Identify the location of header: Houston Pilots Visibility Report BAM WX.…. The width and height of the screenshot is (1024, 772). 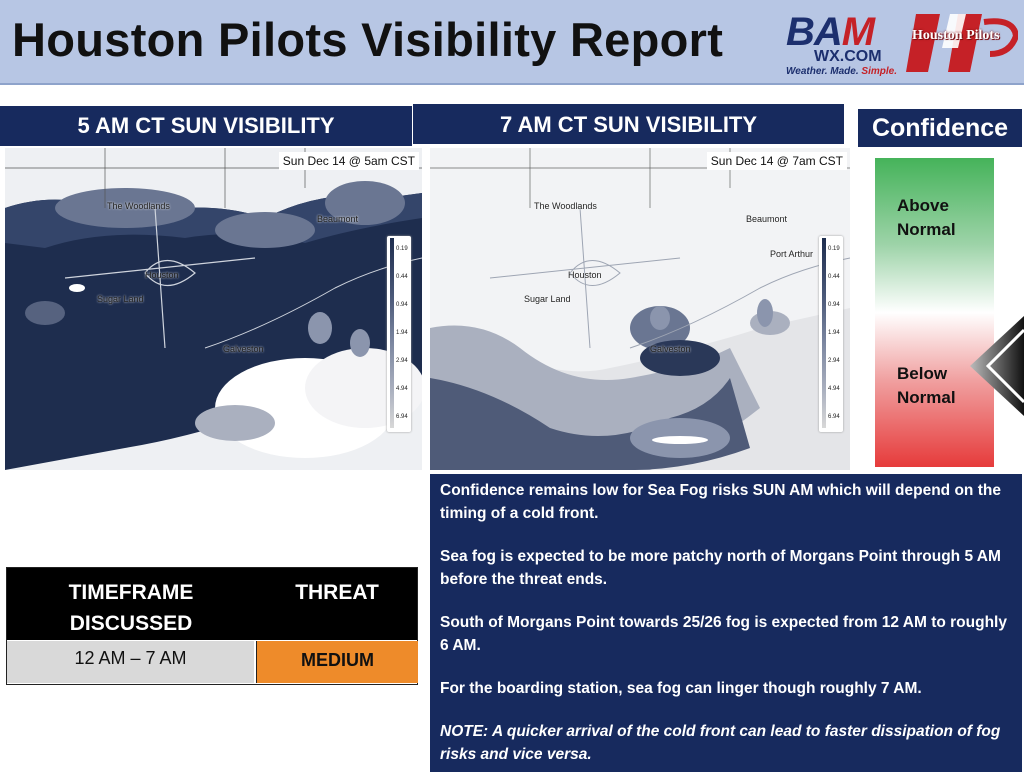
(512, 42).